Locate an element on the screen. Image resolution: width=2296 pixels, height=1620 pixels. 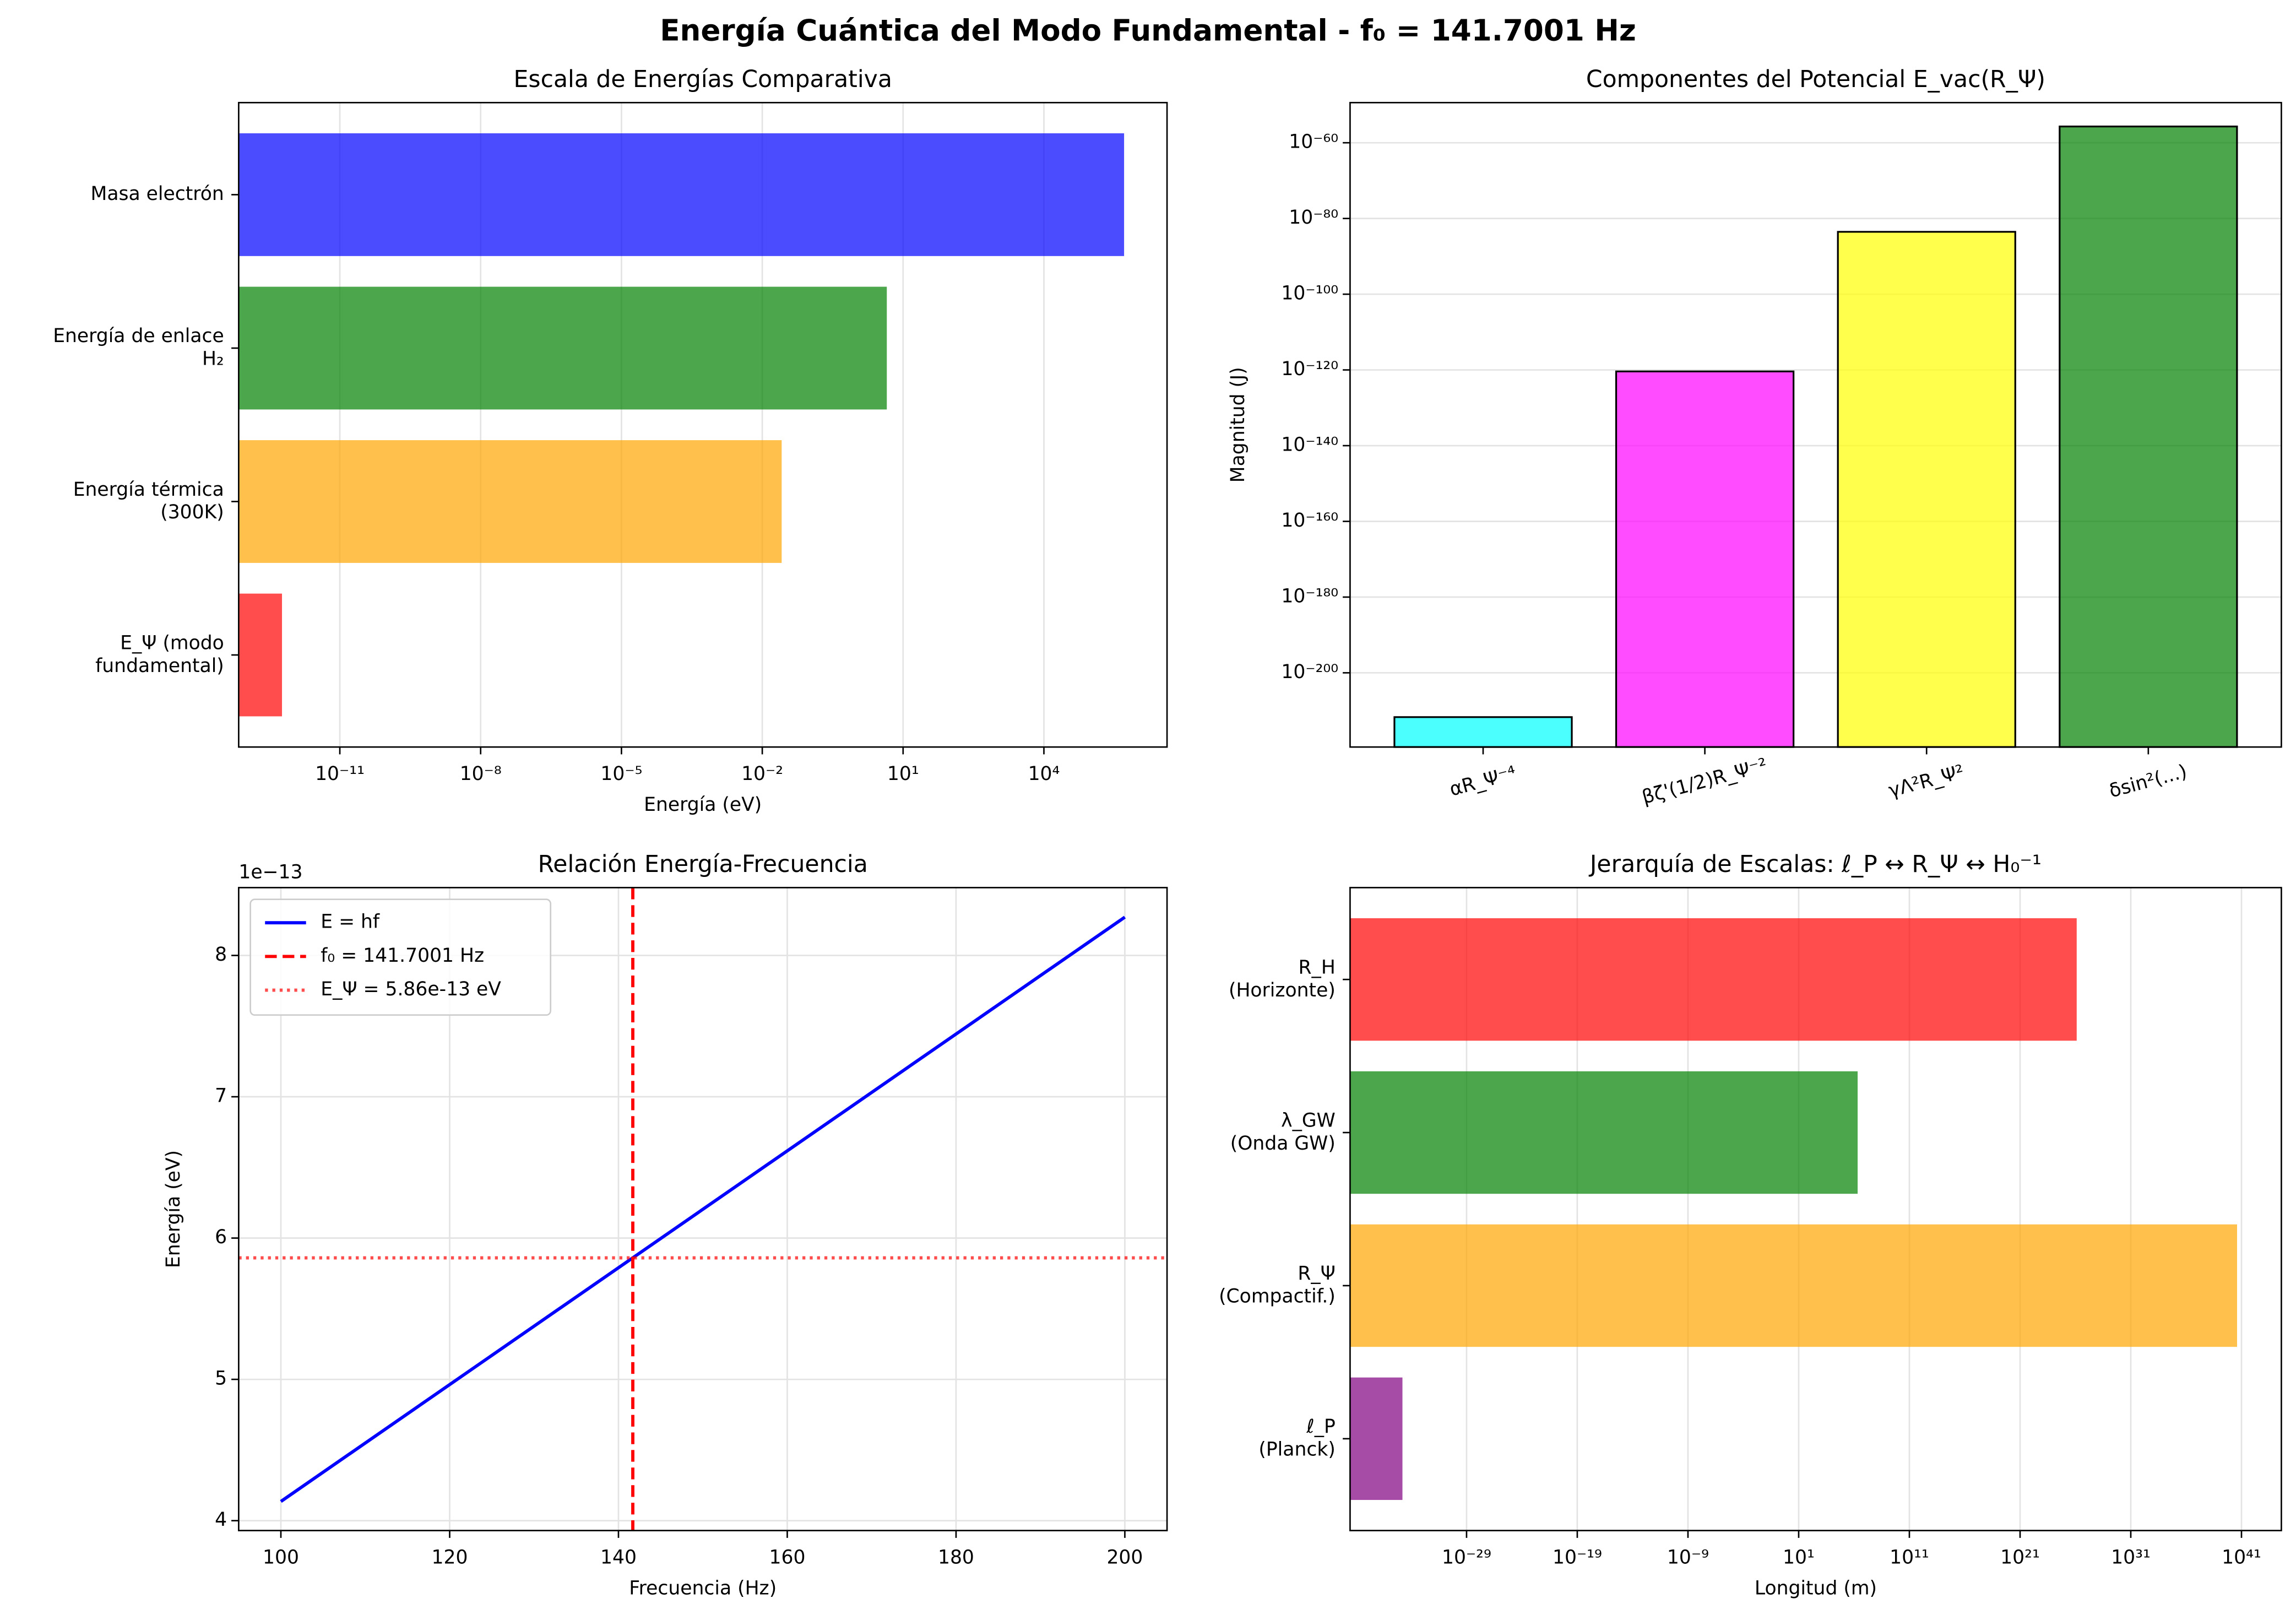
x-tick-label: 10⁻¹¹ is located at coordinates (340, 774).